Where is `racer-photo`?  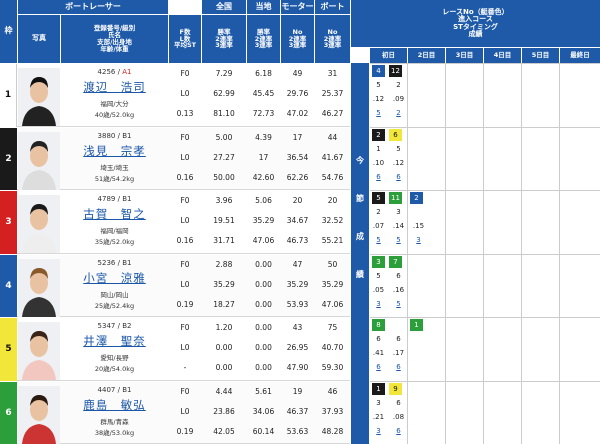
racer-photo is located at coordinates (39, 287).